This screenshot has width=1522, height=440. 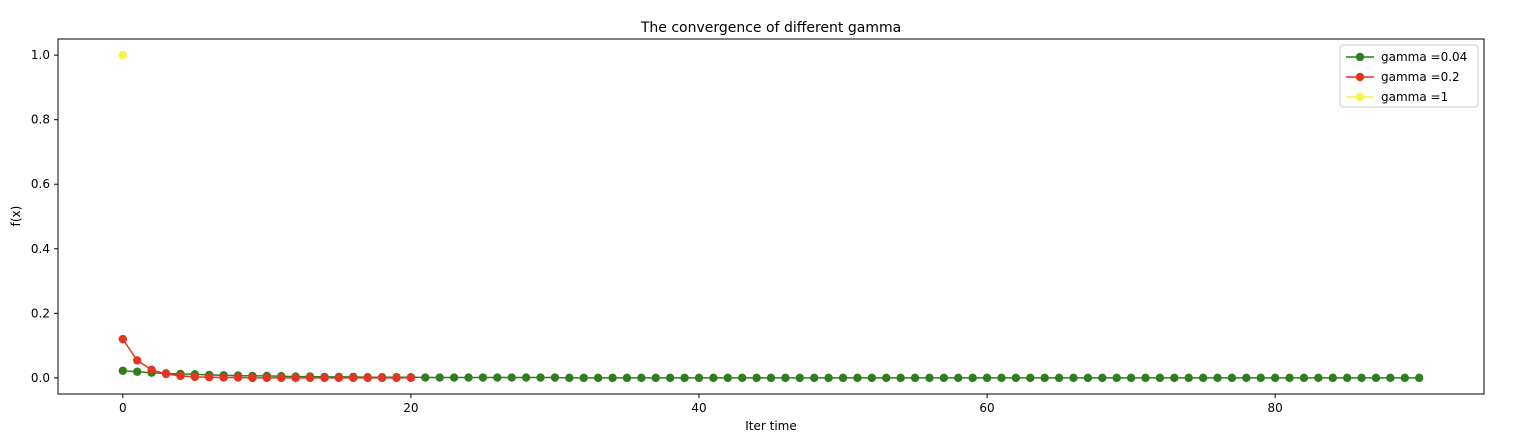 What do you see at coordinates (410, 408) in the screenshot?
I see `x-tick-label: 20` at bounding box center [410, 408].